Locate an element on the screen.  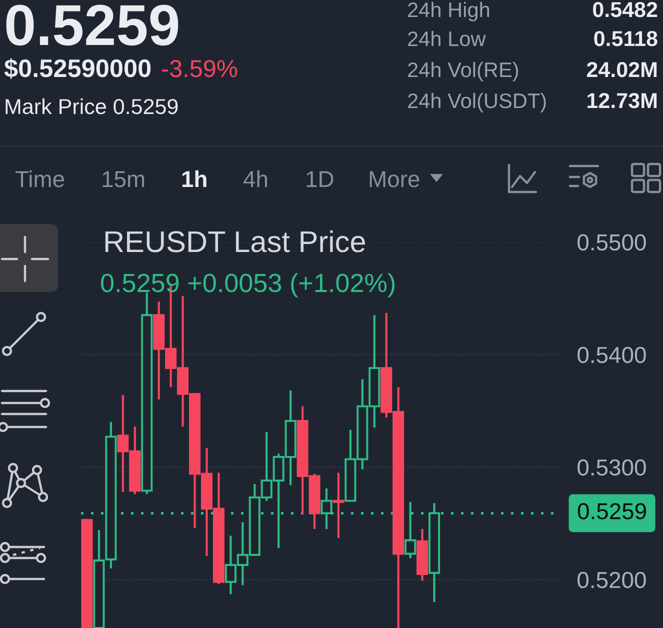
y-tick-label: 0.5500 is located at coordinates (612, 242).